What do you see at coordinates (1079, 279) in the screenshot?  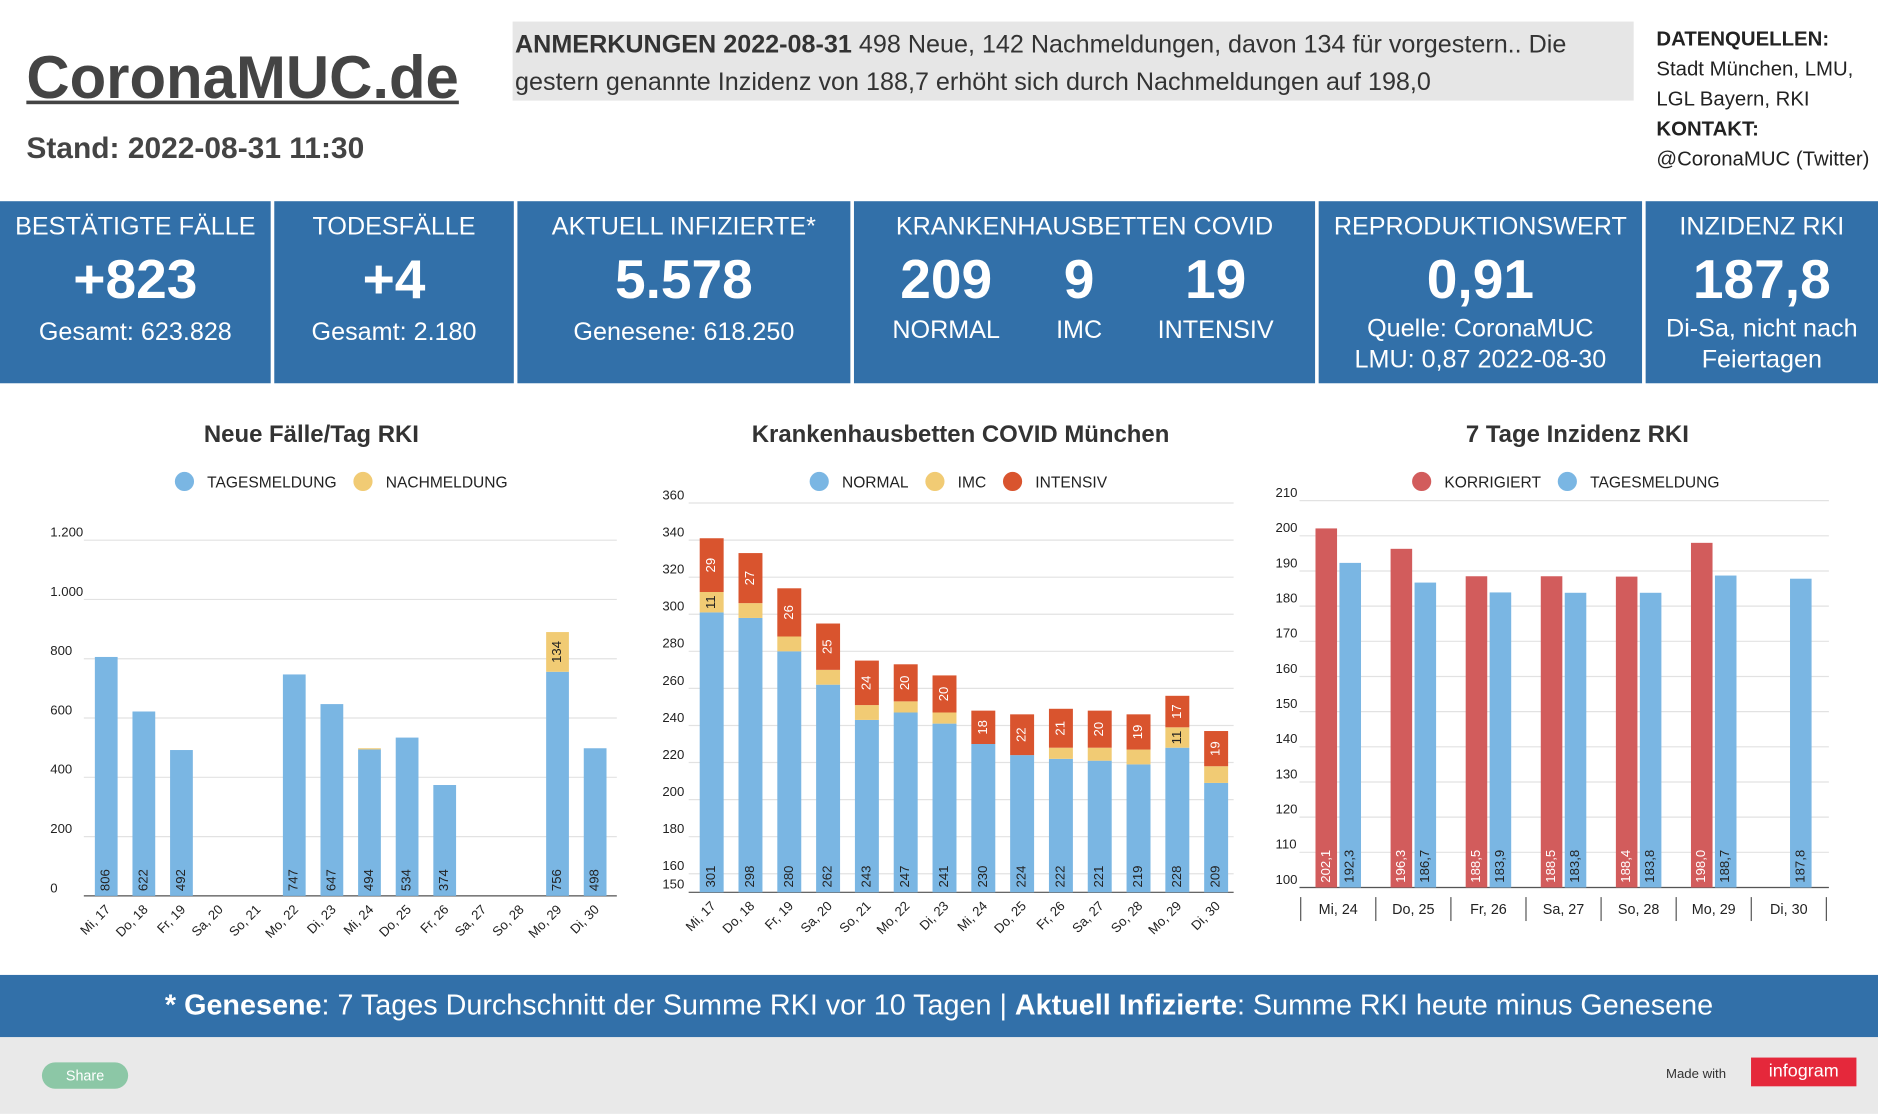 I see `tile-value: 9` at bounding box center [1079, 279].